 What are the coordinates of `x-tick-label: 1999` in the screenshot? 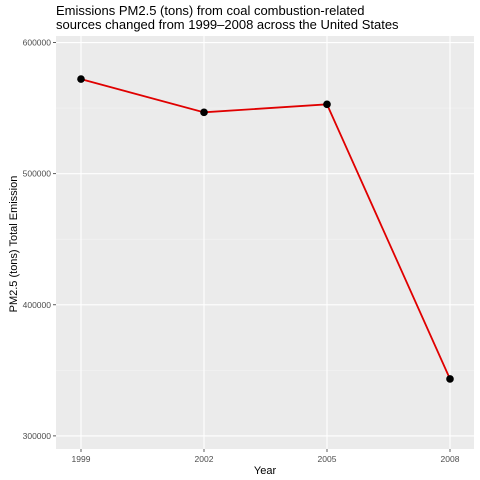 It's located at (81, 459).